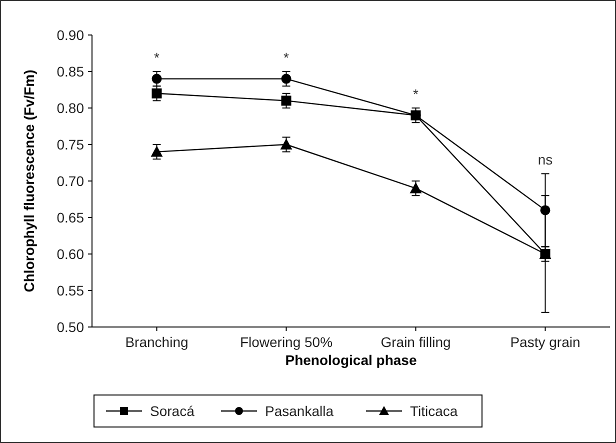  What do you see at coordinates (434, 410) in the screenshot?
I see `legend-label: Titicaca` at bounding box center [434, 410].